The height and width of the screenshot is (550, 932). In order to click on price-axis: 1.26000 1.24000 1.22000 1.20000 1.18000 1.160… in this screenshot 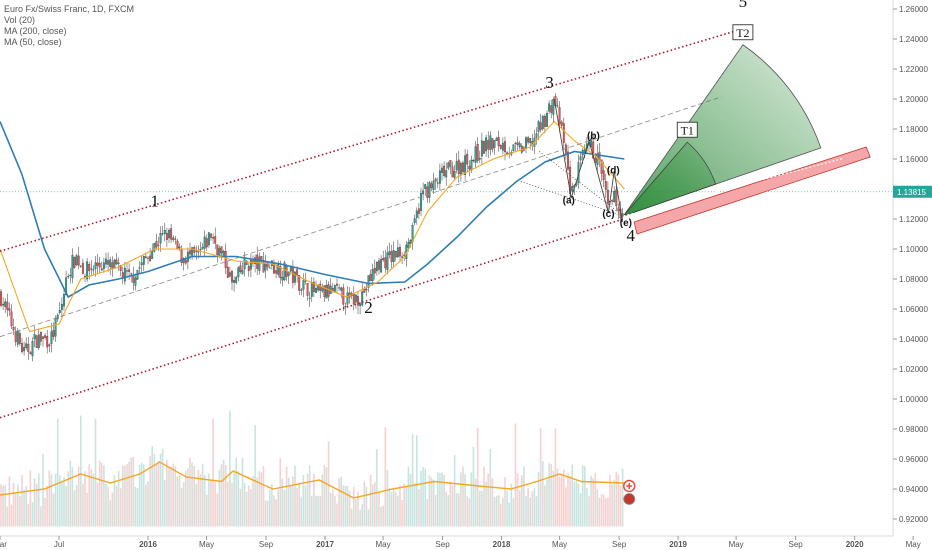, I will do `click(912, 264)`.